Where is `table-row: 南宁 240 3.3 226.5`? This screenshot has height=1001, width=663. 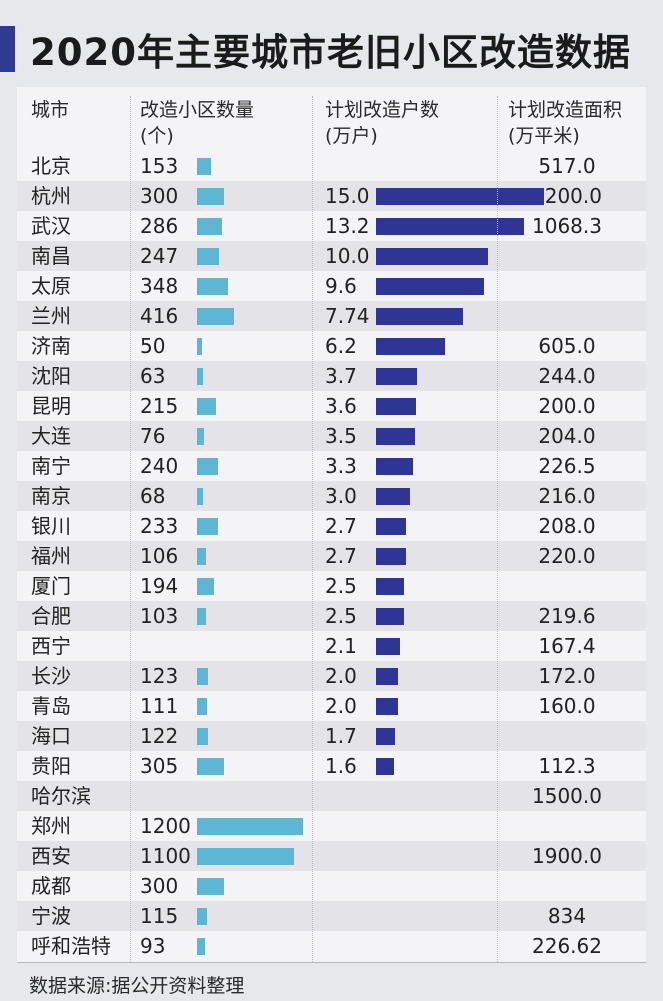 table-row: 南宁 240 3.3 226.5 is located at coordinates (331, 466).